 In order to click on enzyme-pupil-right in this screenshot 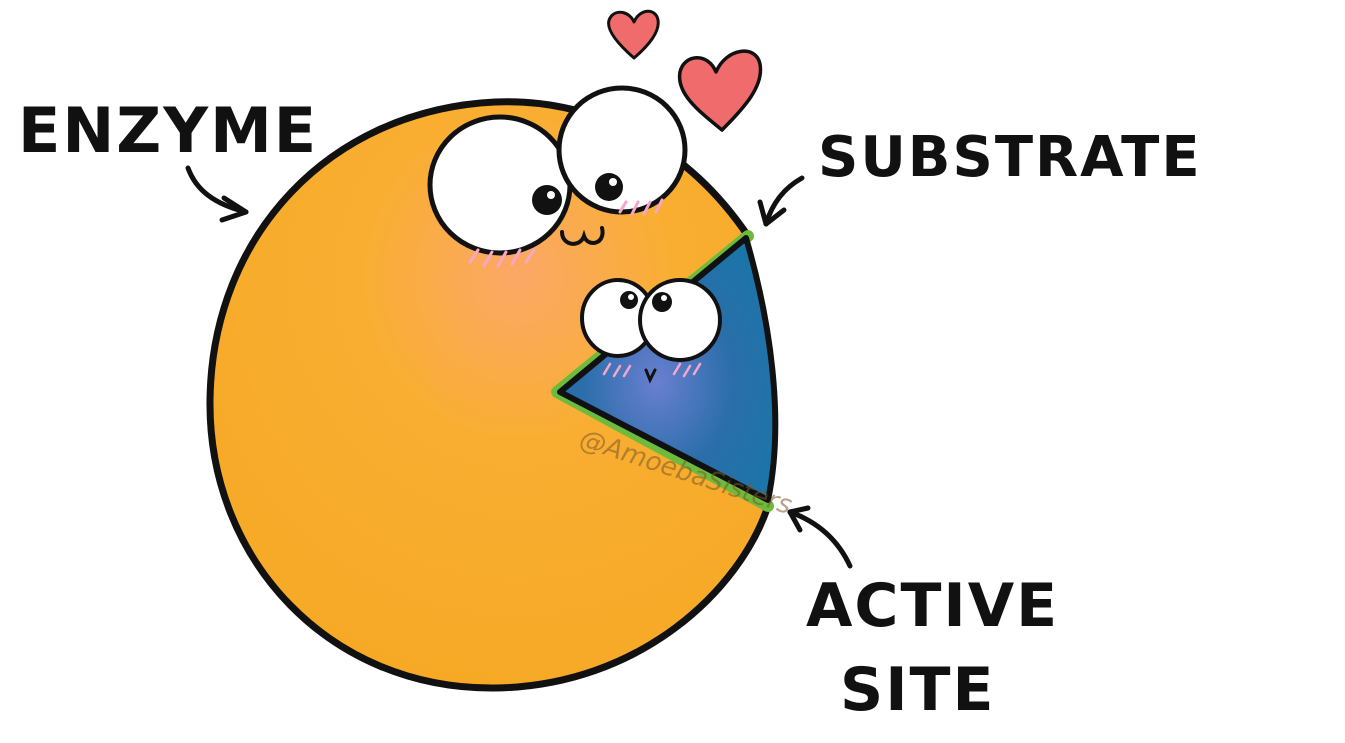, I will do `click(609, 187)`.